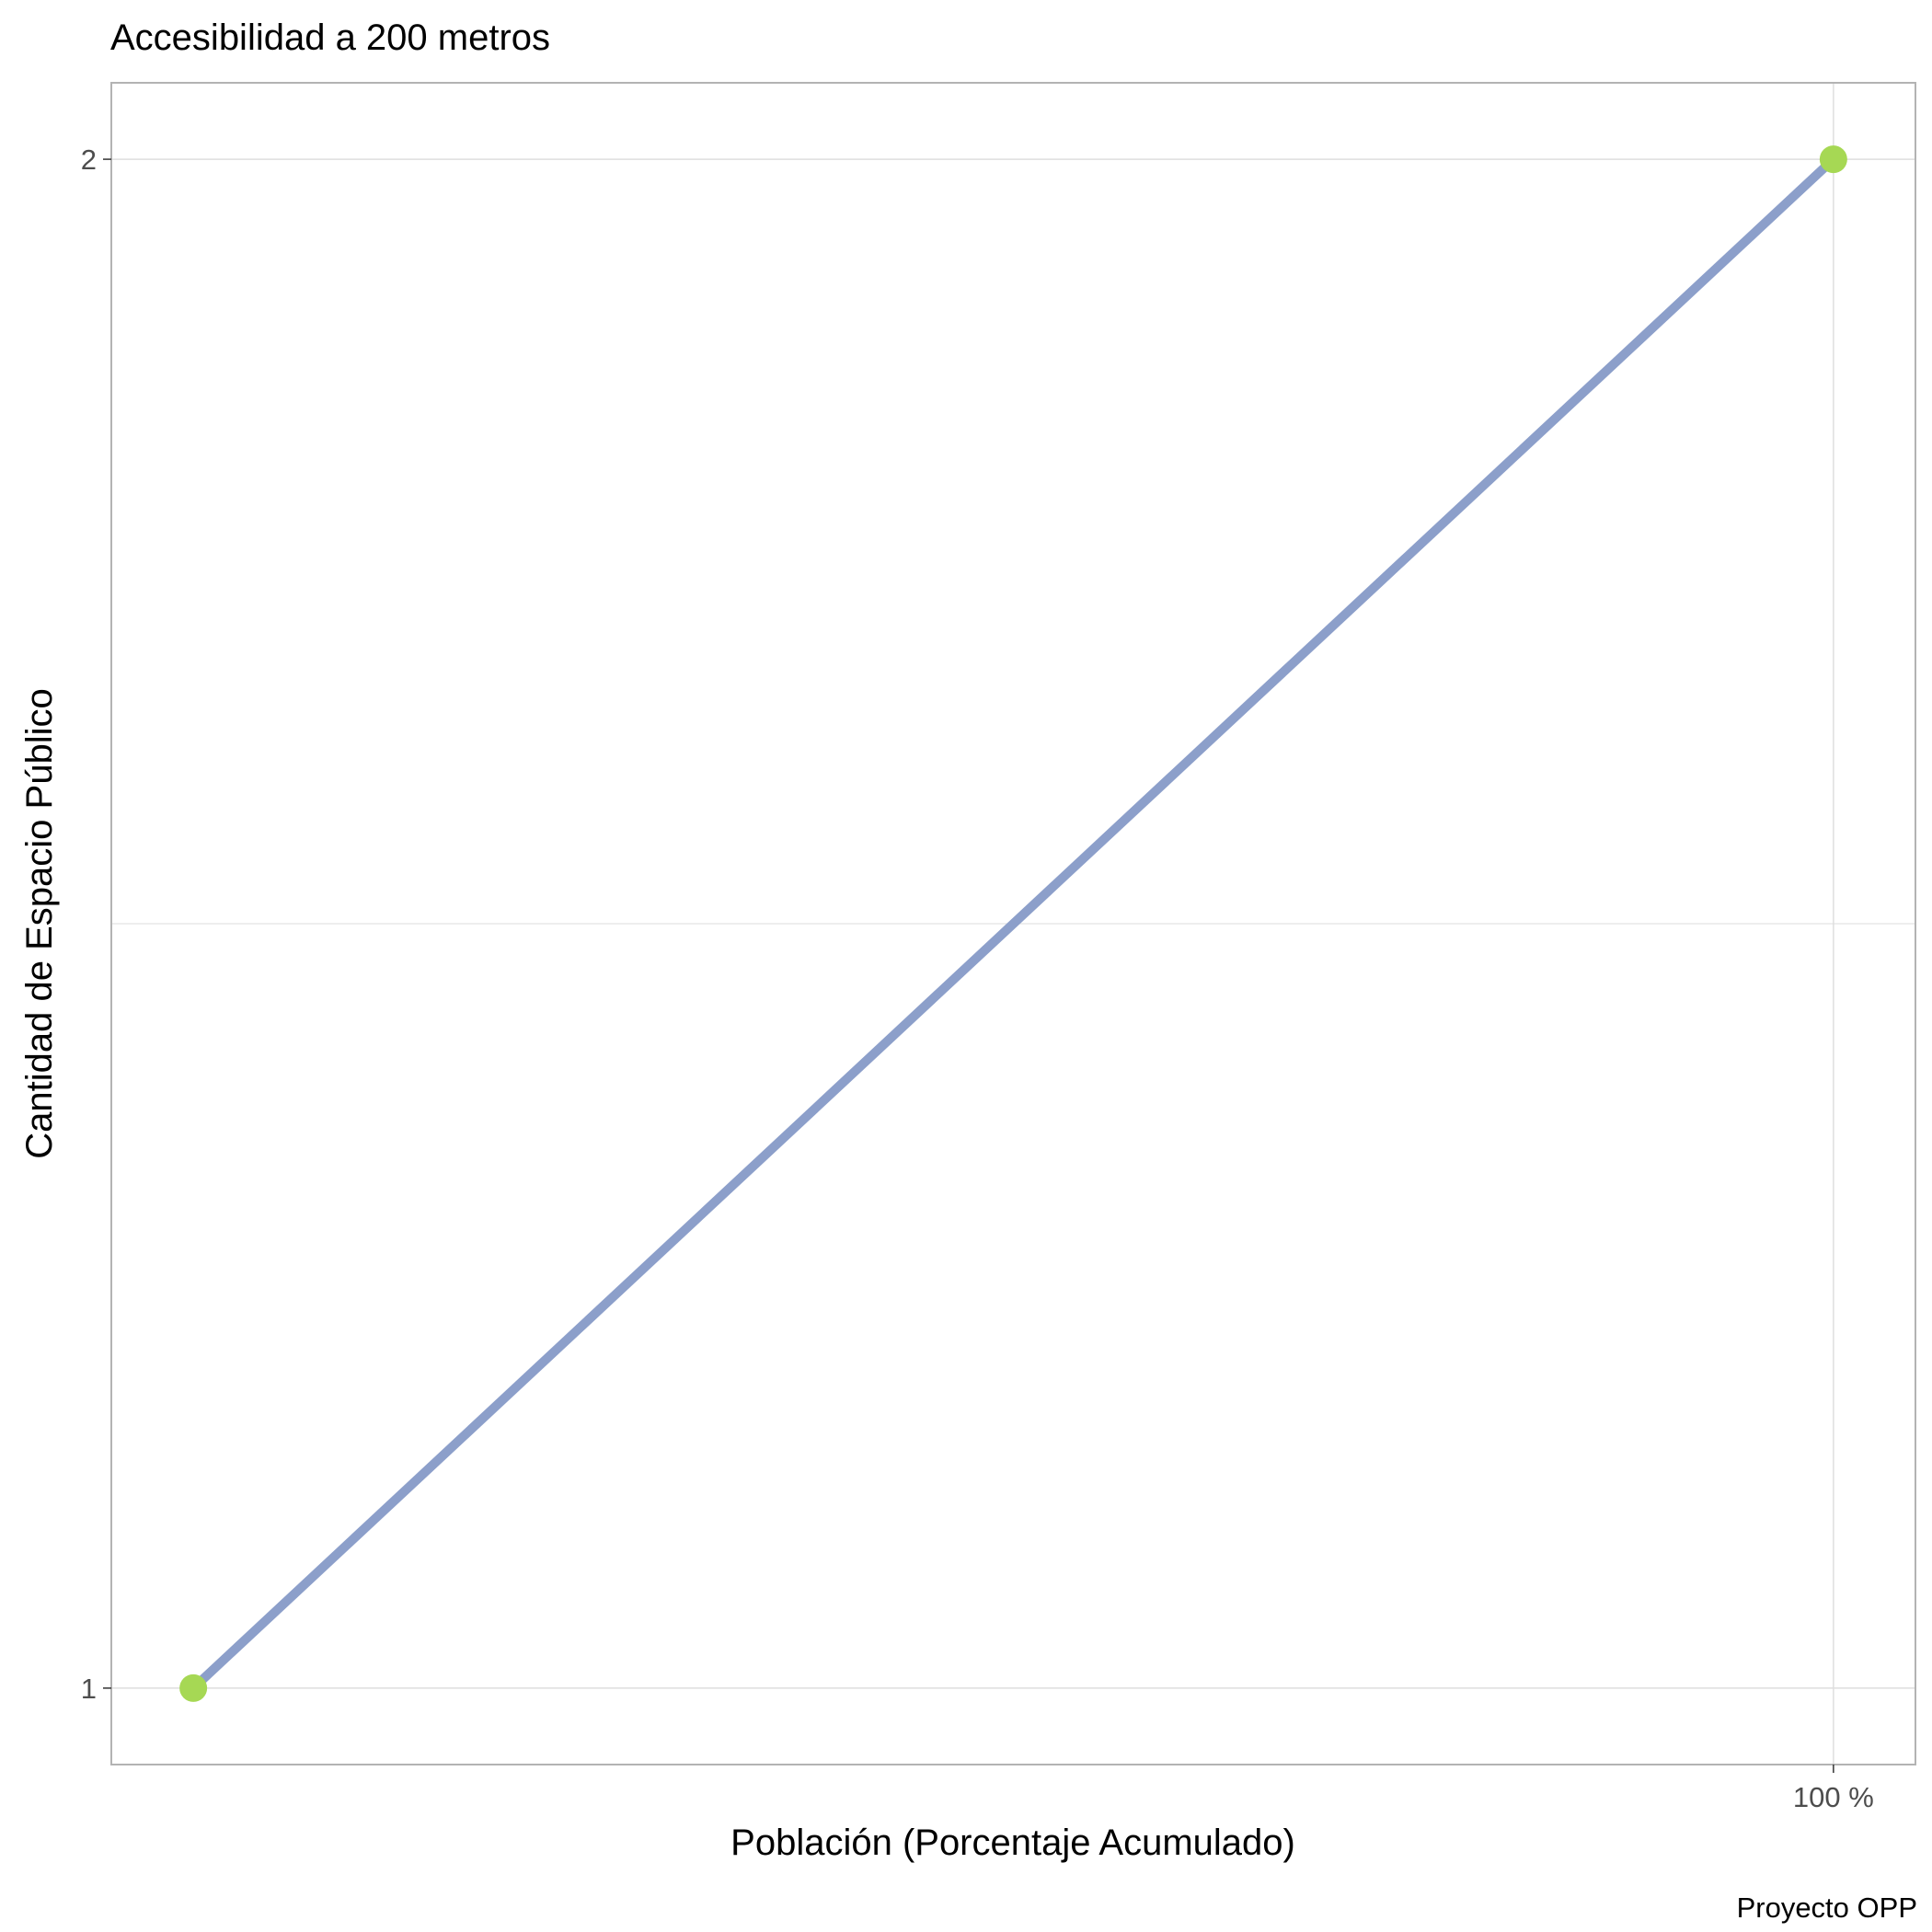 The image size is (1932, 1932). What do you see at coordinates (1012, 1843) in the screenshot?
I see `x-axis-title: Población (Porcentaje Acumulado)` at bounding box center [1012, 1843].